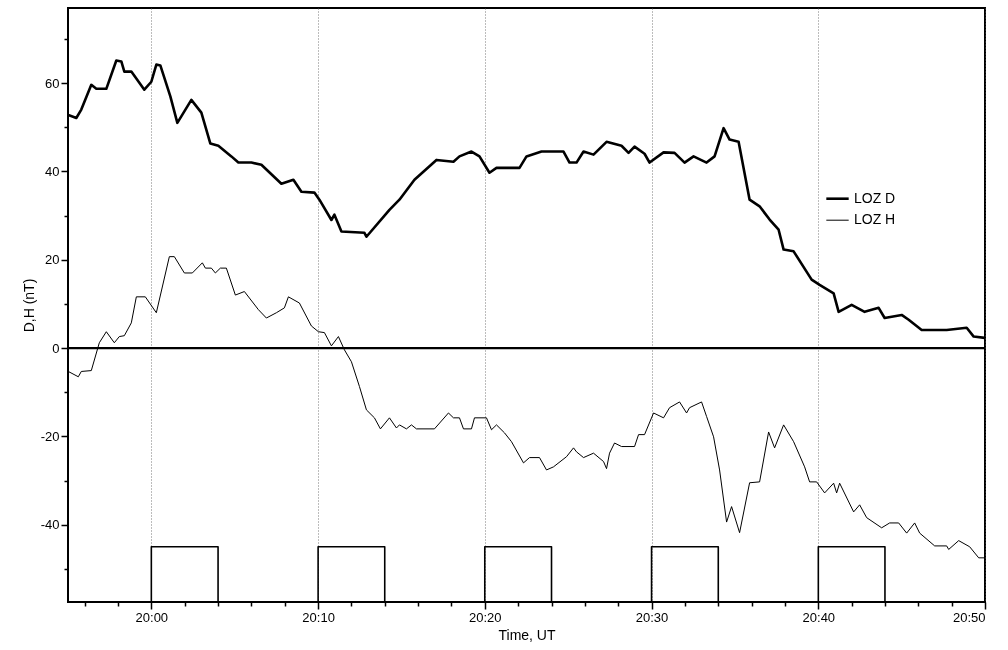  What do you see at coordinates (969, 617) in the screenshot?
I see `x-tick-label: 20:50` at bounding box center [969, 617].